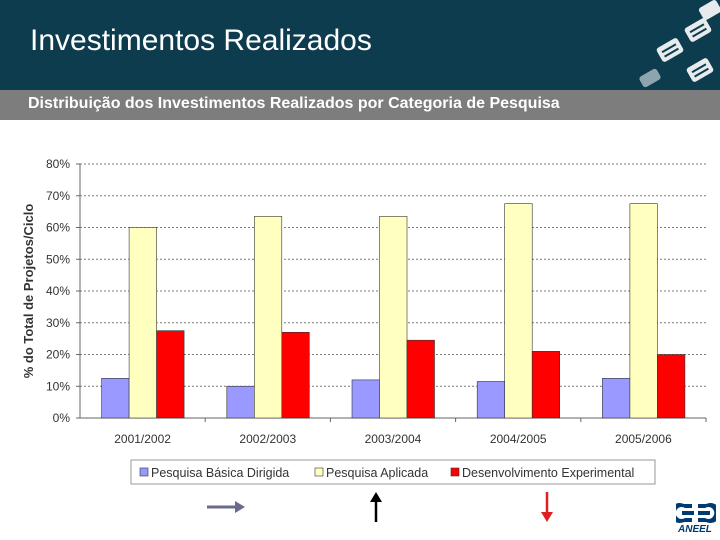 The width and height of the screenshot is (720, 540). What do you see at coordinates (28, 291) in the screenshot?
I see `y-axis-label: % do Total de Projetos/Ciclo` at bounding box center [28, 291].